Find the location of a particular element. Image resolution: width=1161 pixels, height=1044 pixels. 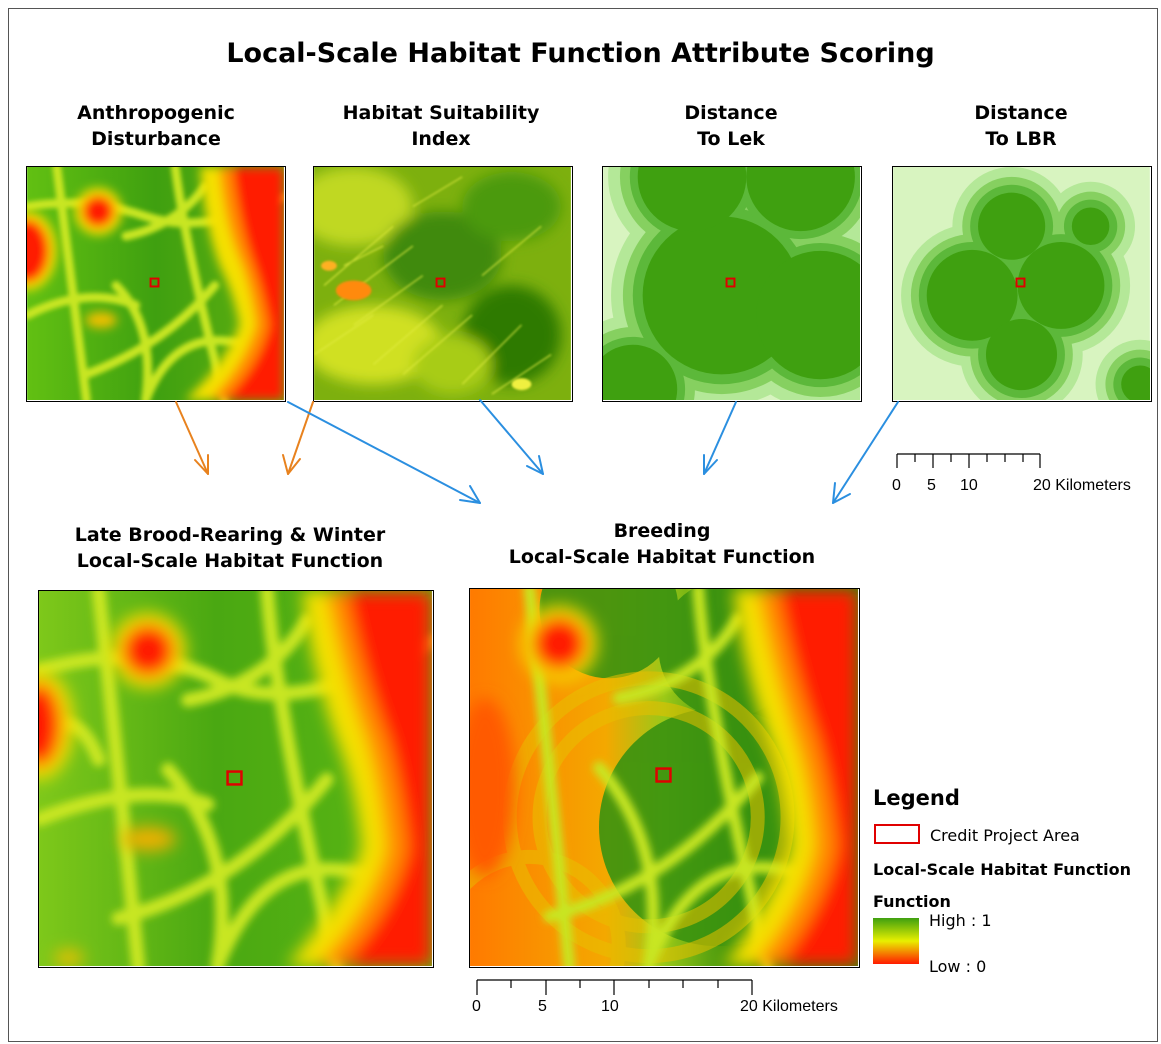

scalebar-large-label-10: 10 is located at coordinates (610, 1006).